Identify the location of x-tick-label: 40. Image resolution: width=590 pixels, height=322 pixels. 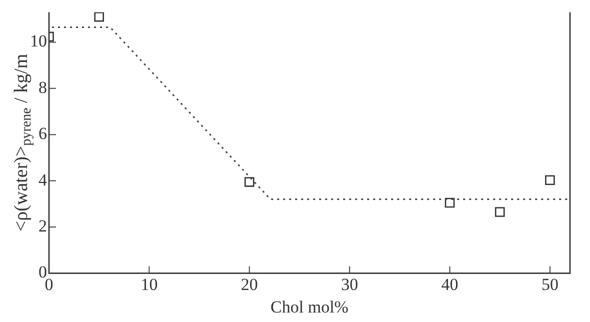
(449, 284).